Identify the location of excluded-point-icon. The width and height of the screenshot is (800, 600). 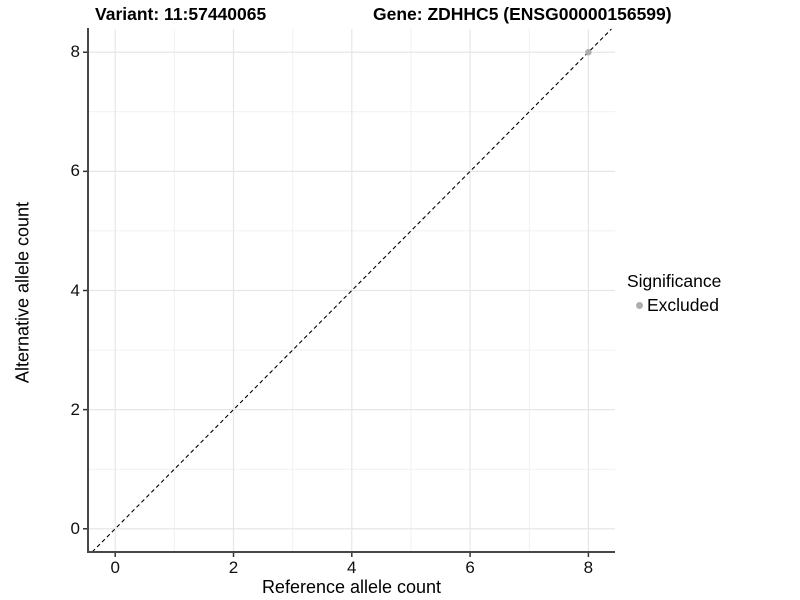
(639, 305).